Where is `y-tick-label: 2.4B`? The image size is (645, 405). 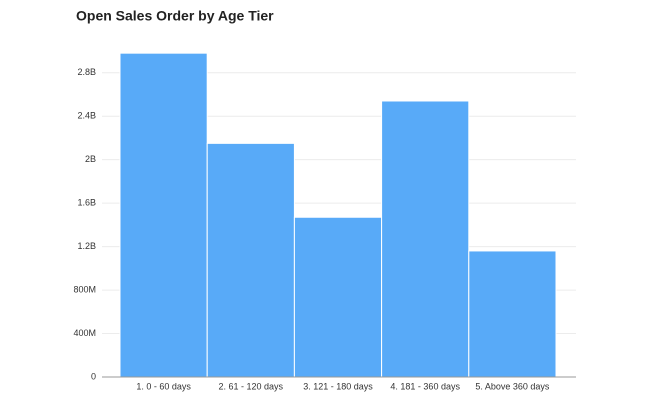
y-tick-label: 2.4B is located at coordinates (86, 116).